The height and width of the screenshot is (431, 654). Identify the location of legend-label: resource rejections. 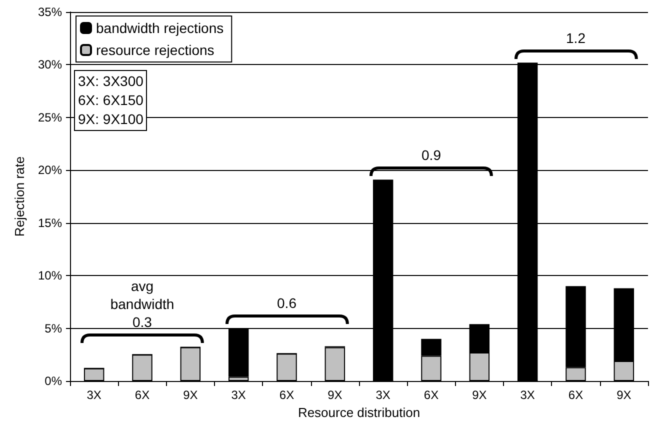
(155, 50).